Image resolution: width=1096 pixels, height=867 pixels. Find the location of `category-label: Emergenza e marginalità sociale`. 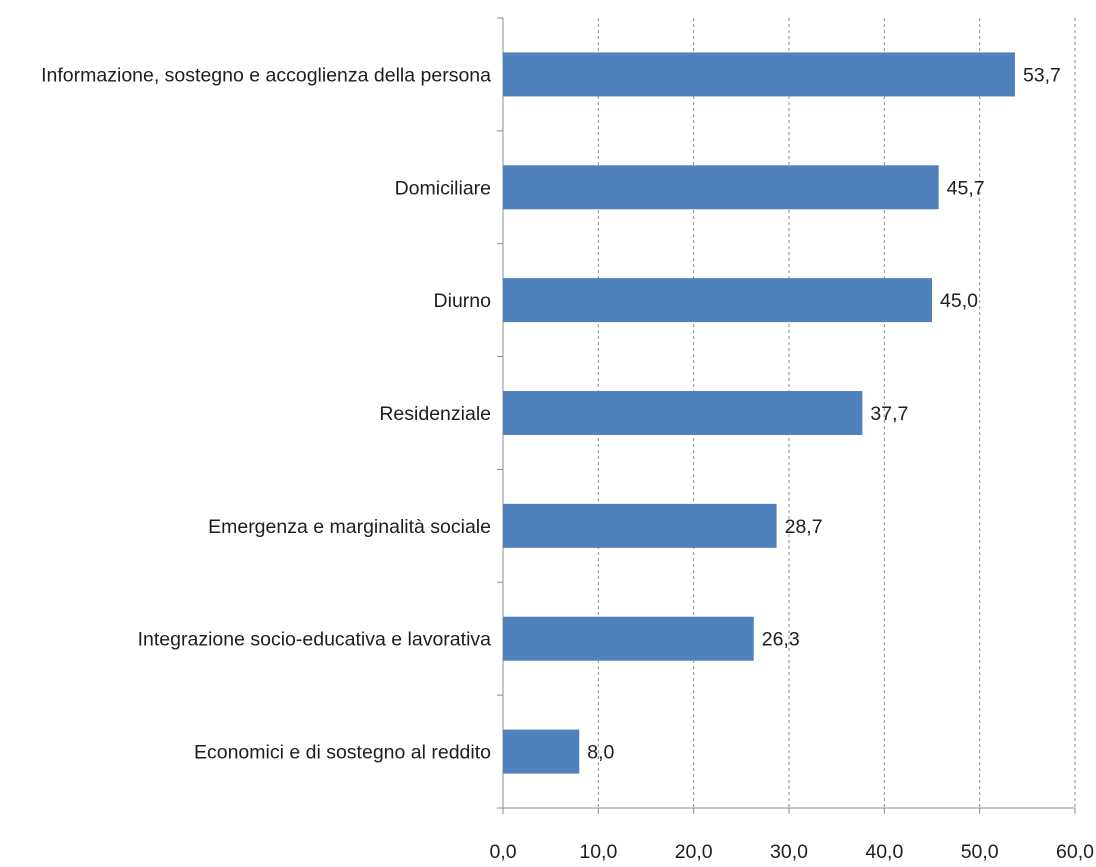

category-label: Emergenza e marginalità sociale is located at coordinates (349, 527).